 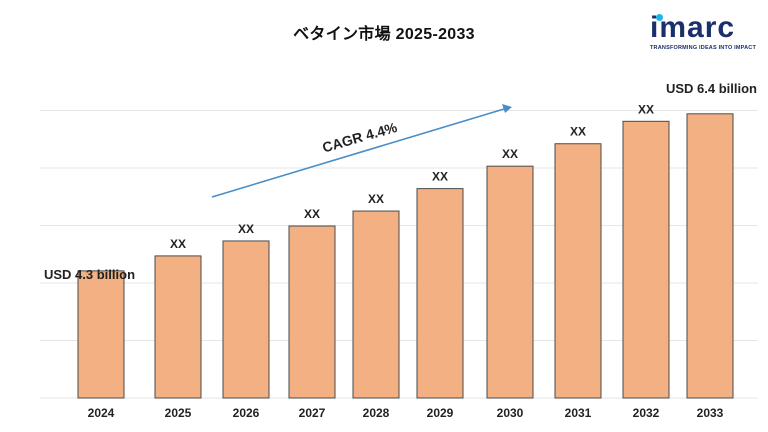 I want to click on cagr-arrow-line, so click(x=358, y=153).